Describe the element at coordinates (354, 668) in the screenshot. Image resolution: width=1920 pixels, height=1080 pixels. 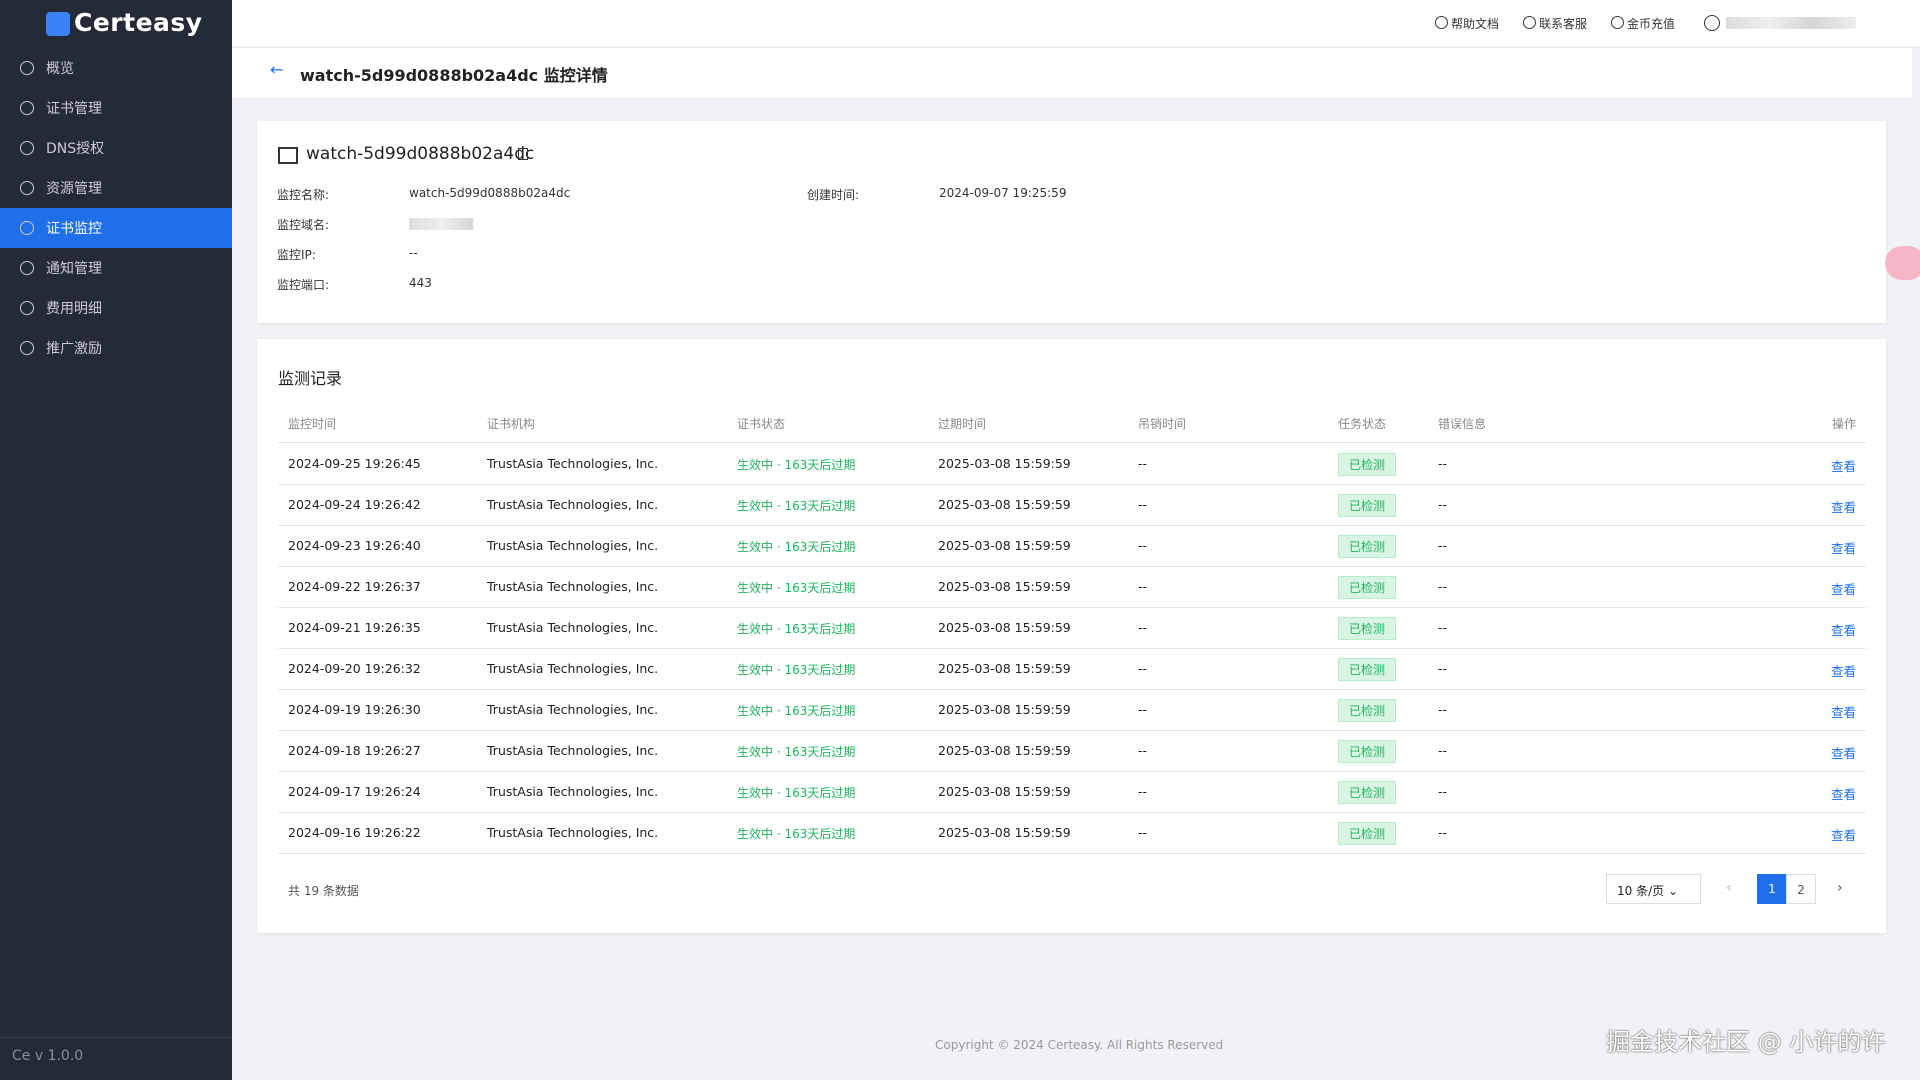
I see `cell: 2024-09-20 19:26:32` at that location.